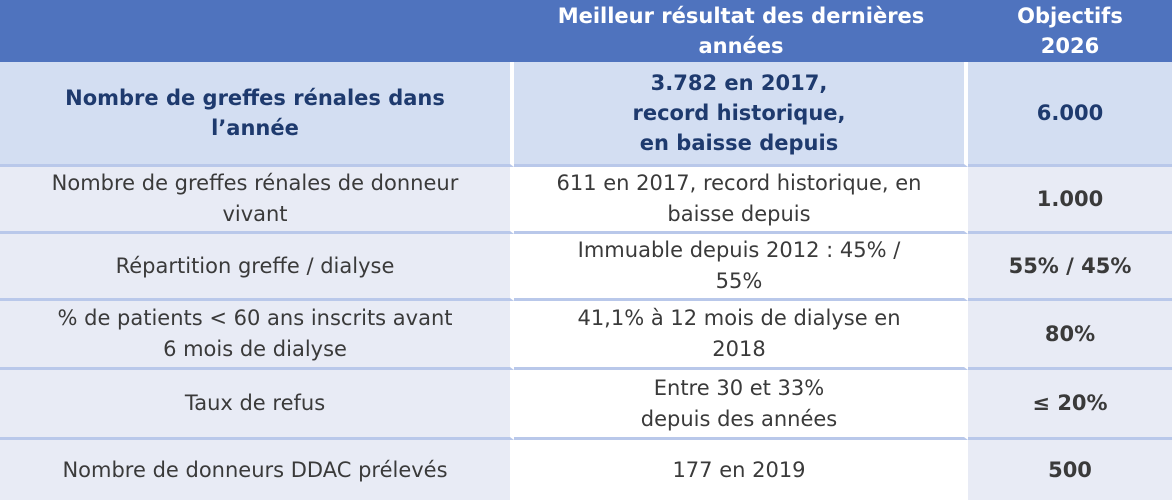 The width and height of the screenshot is (1172, 500). I want to click on table-row-label: Répartition greffe / dialyse, so click(257, 267).